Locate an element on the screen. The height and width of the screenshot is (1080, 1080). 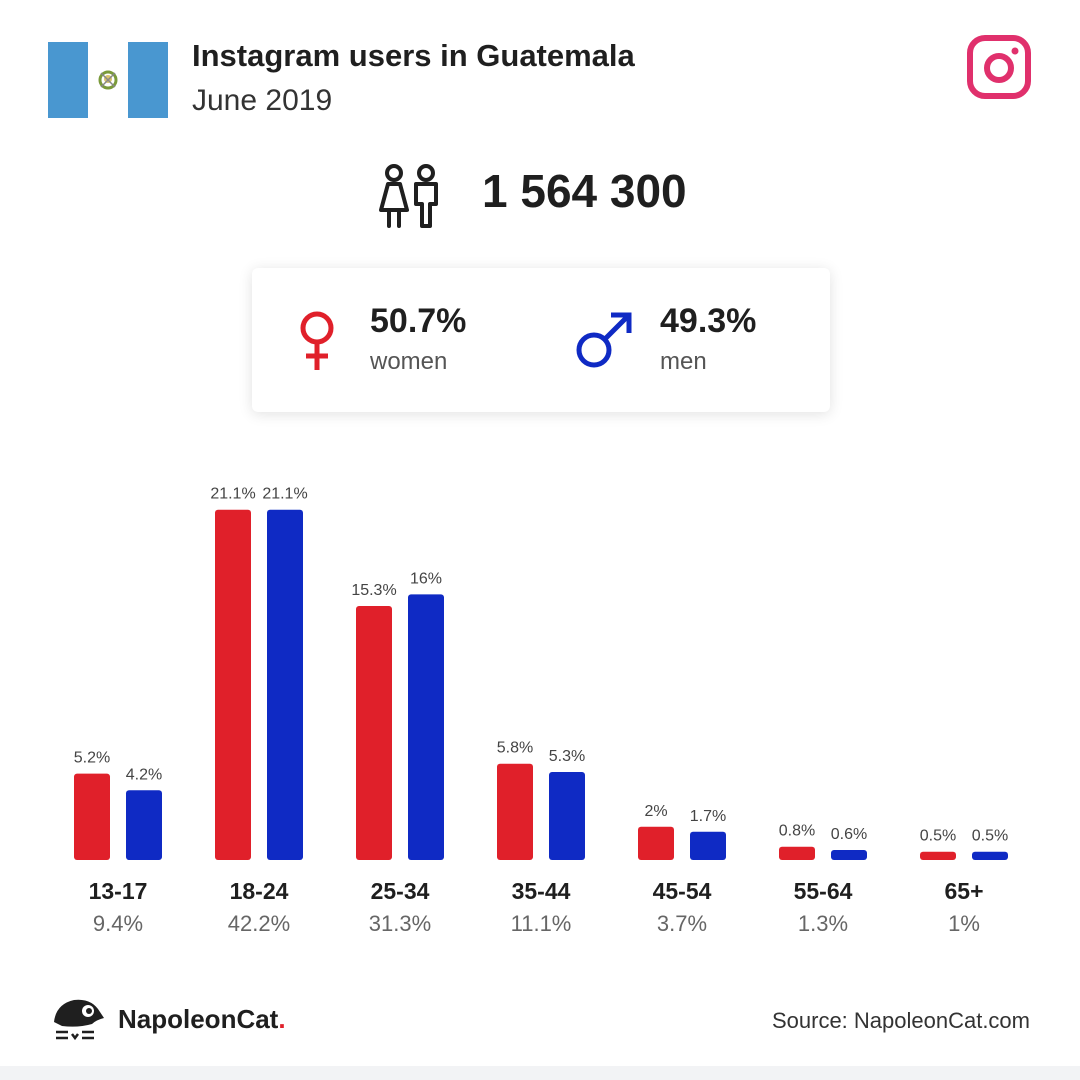
age-group-total: 1.3% is located at coordinates (823, 923).